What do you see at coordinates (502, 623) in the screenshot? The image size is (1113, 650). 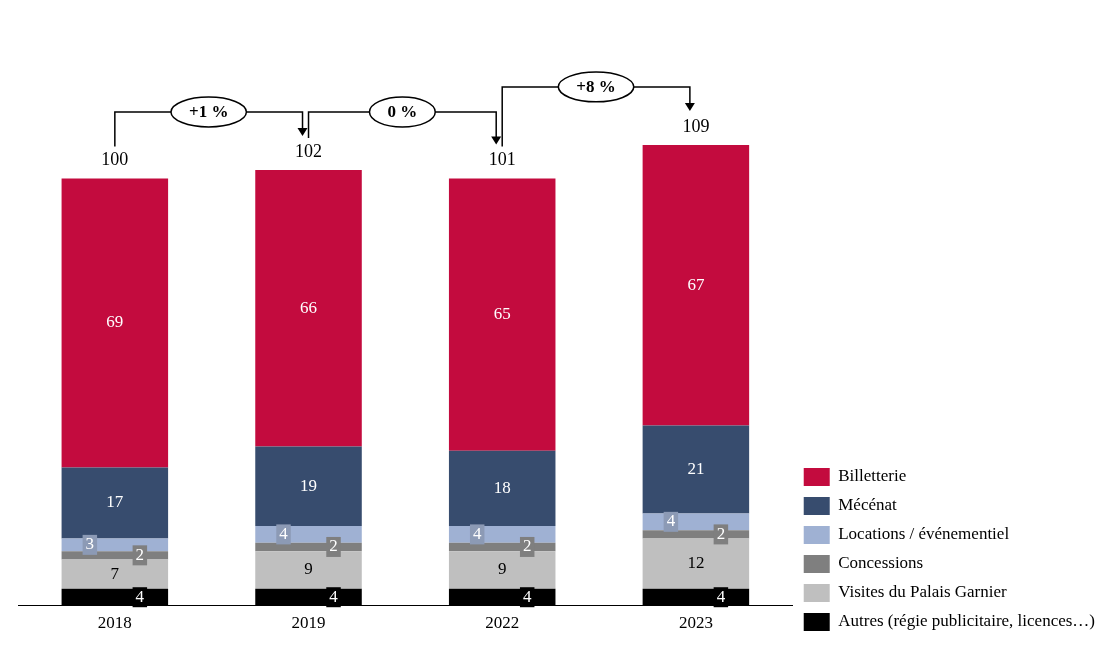 I see `x-tick-label: 2022` at bounding box center [502, 623].